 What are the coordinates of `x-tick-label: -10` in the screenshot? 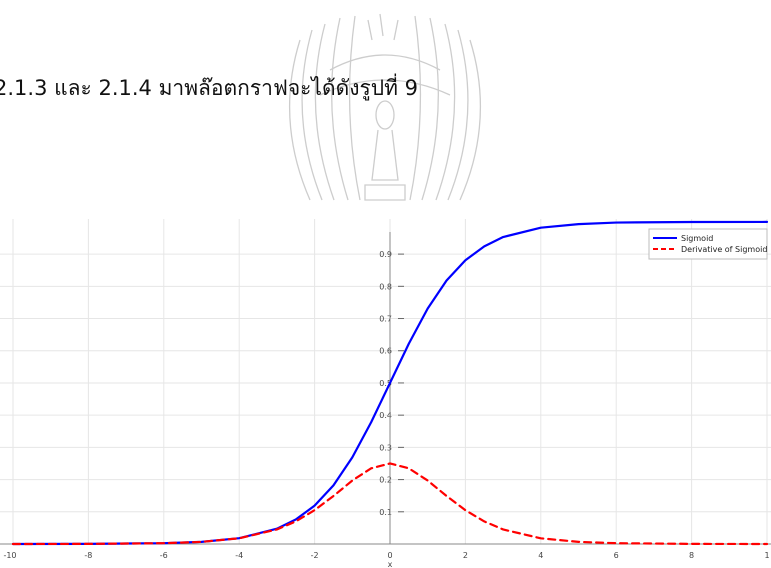 It's located at (9, 555).